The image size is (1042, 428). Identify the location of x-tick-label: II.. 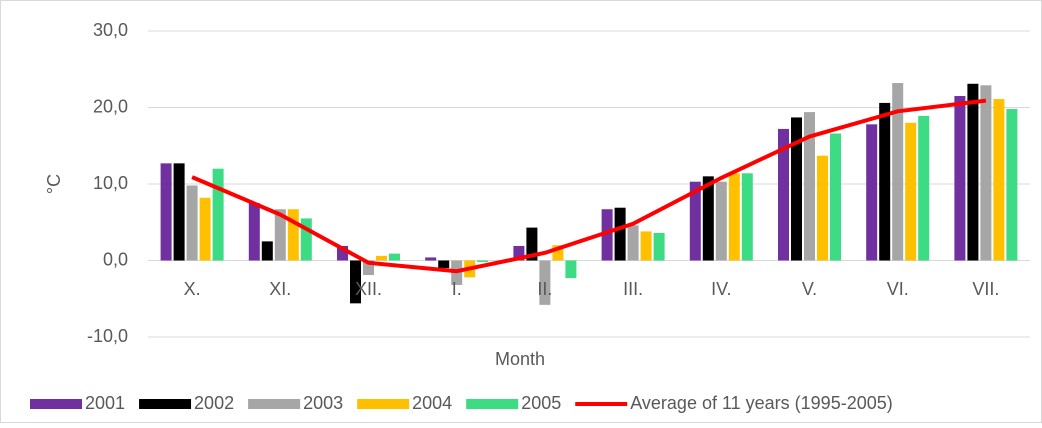
(544, 289).